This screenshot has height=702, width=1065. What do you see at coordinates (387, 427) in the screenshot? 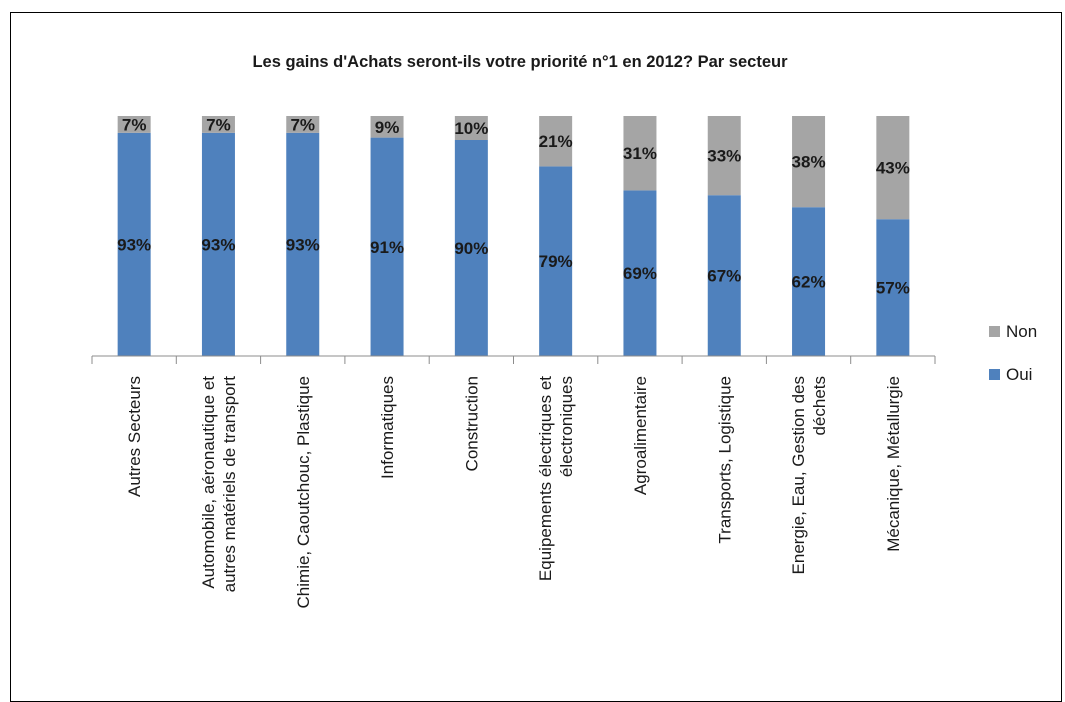
I see `category-label-3: Informatiques` at bounding box center [387, 427].